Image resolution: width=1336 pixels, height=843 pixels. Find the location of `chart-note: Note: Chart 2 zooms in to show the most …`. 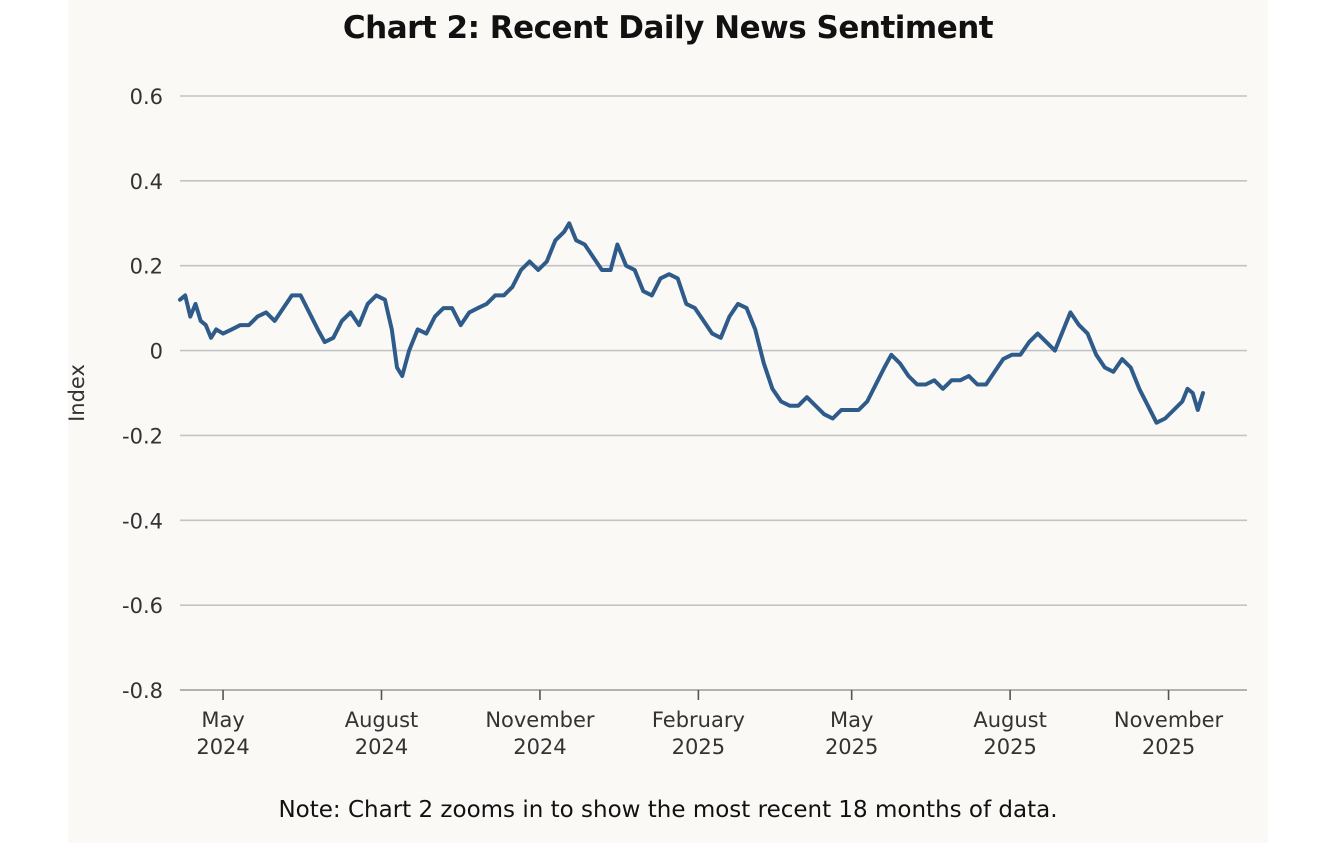

chart-note: Note: Chart 2 zooms in to show the most … is located at coordinates (668, 810).